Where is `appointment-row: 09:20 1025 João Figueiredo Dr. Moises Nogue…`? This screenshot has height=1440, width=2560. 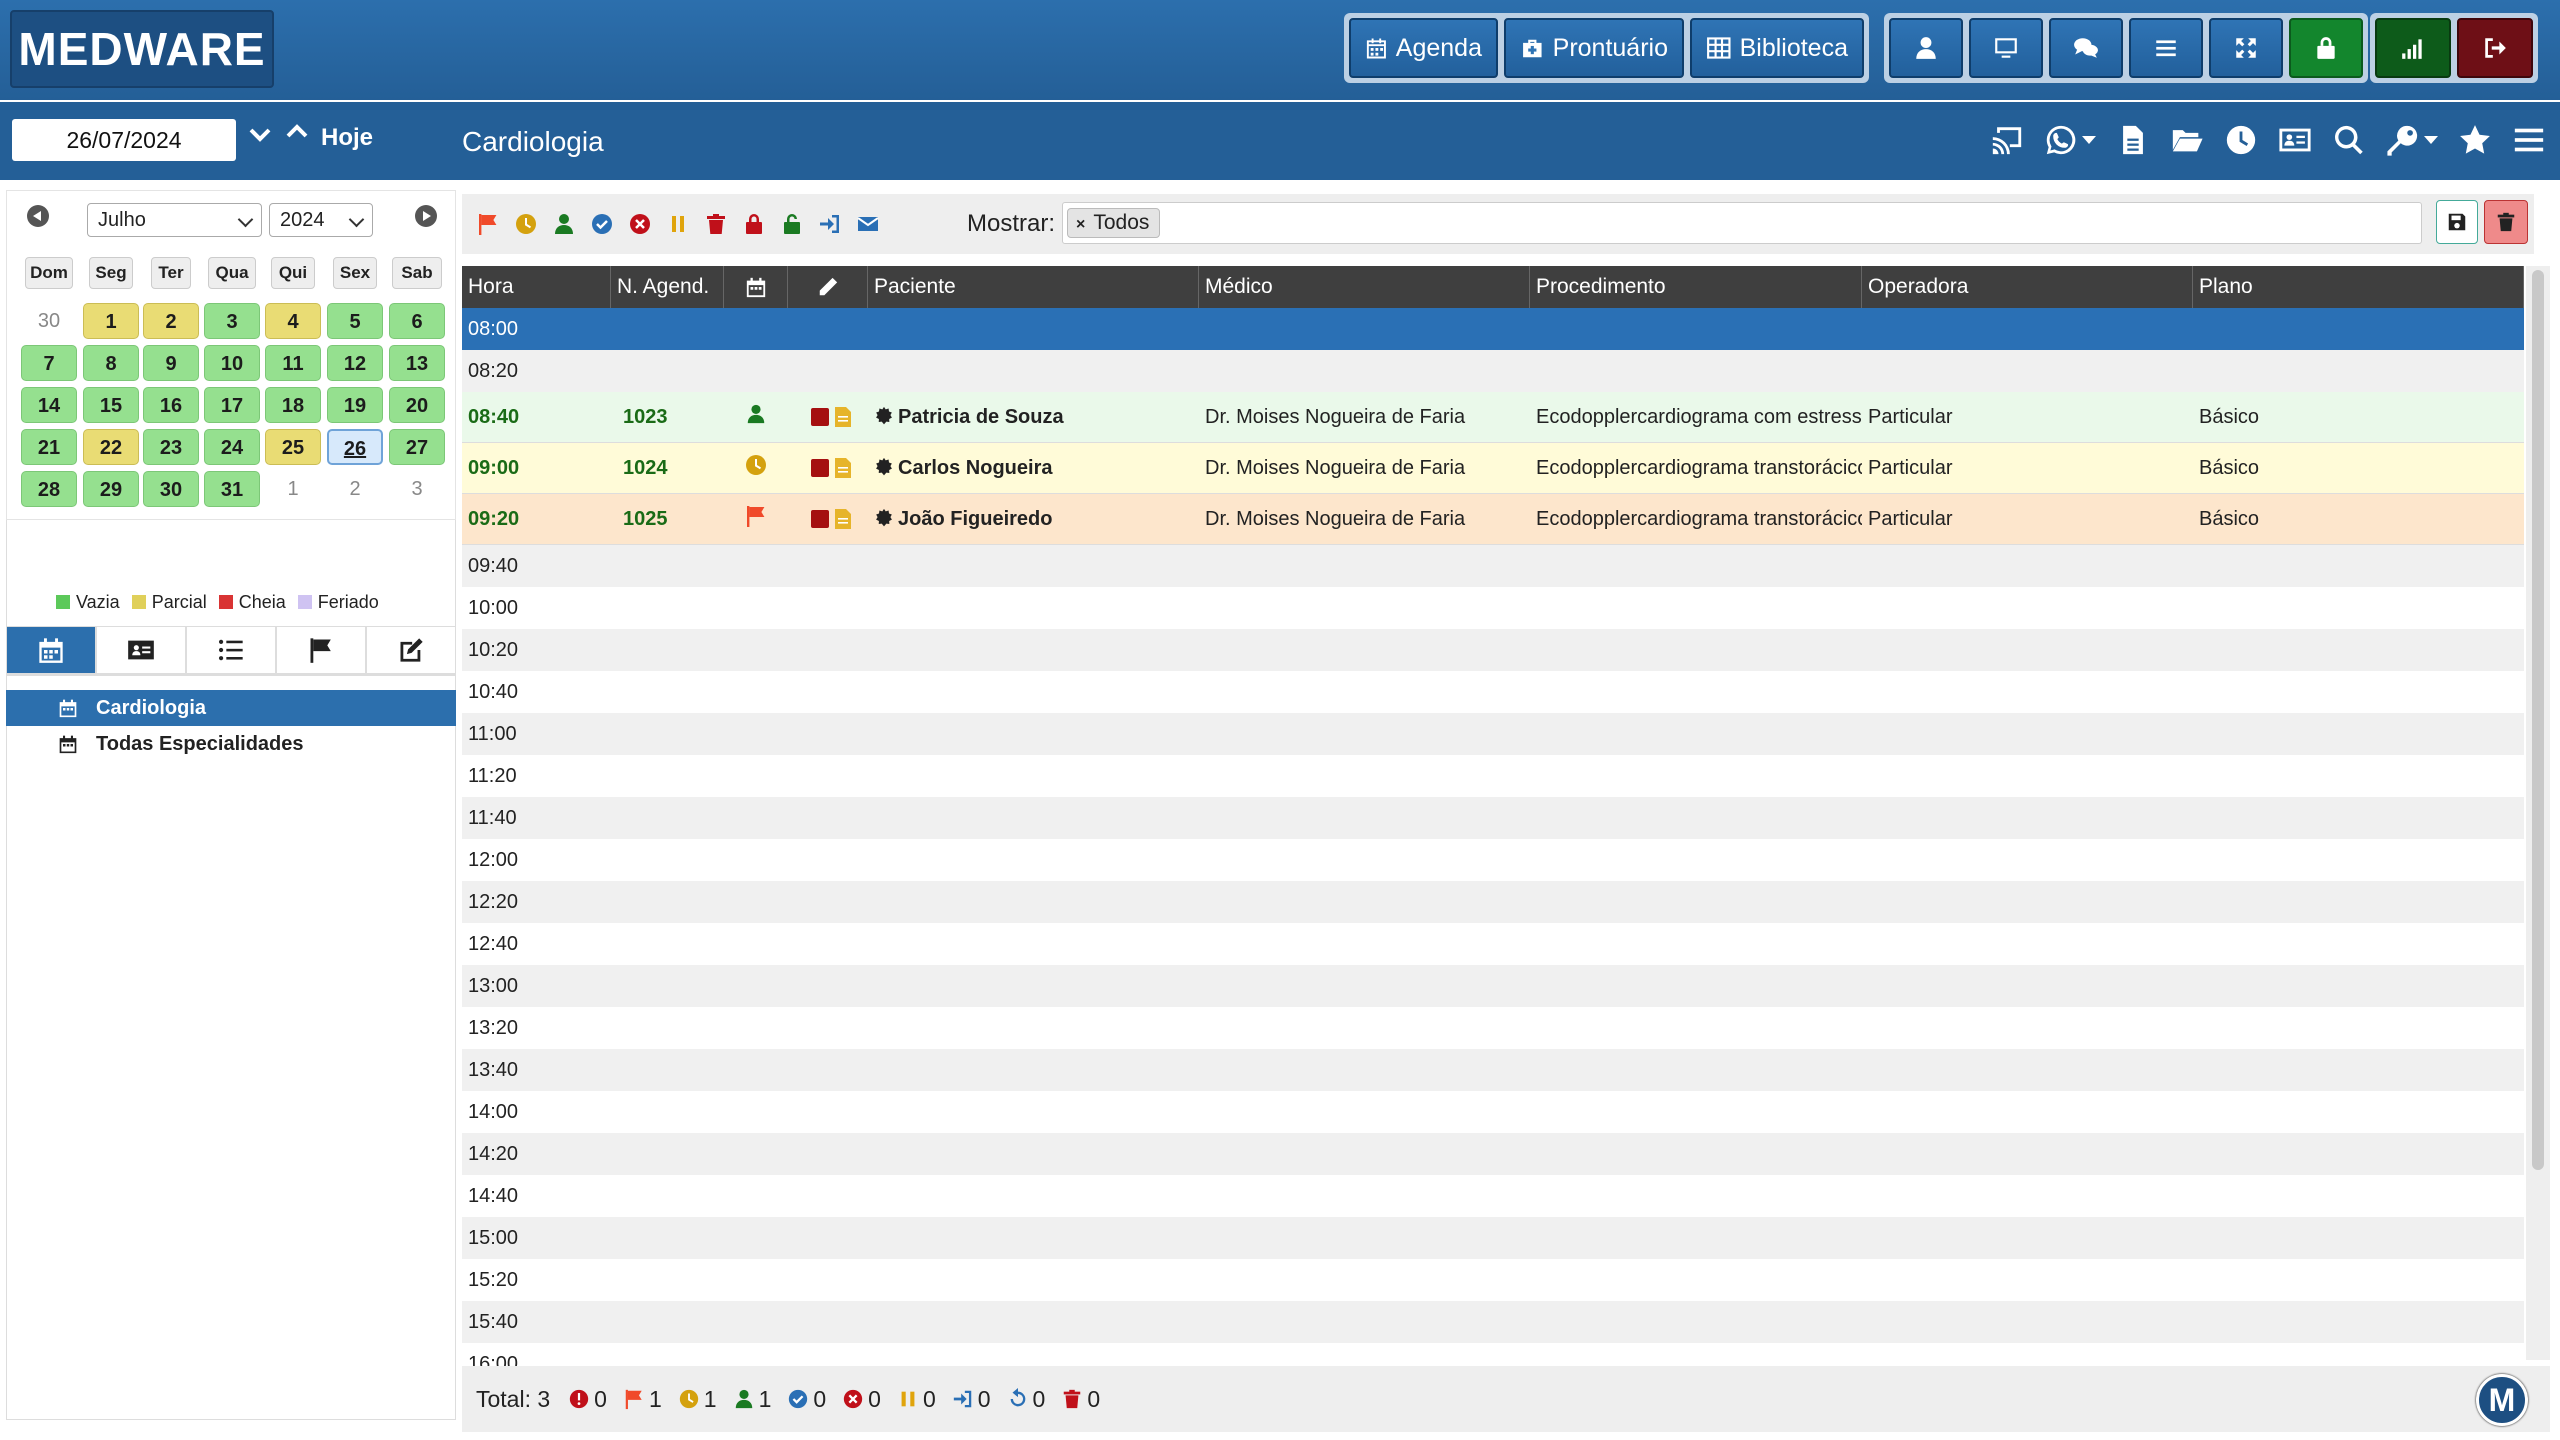 appointment-row: 09:20 1025 João Figueiredo Dr. Moises Nogue… is located at coordinates (1493, 519).